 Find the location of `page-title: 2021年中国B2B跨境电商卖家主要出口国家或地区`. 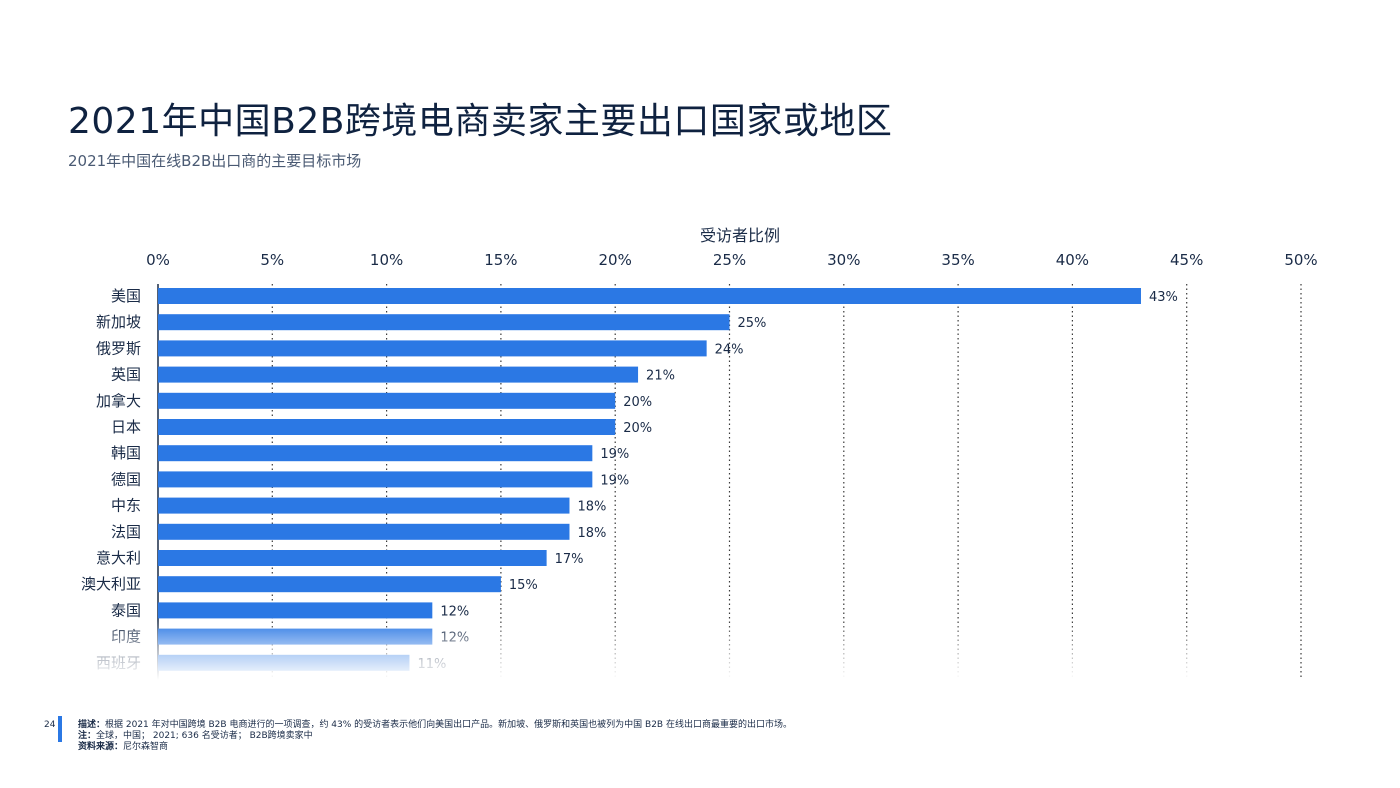

page-title: 2021年中国B2B跨境电商卖家主要出口国家或地区 is located at coordinates (480, 121).